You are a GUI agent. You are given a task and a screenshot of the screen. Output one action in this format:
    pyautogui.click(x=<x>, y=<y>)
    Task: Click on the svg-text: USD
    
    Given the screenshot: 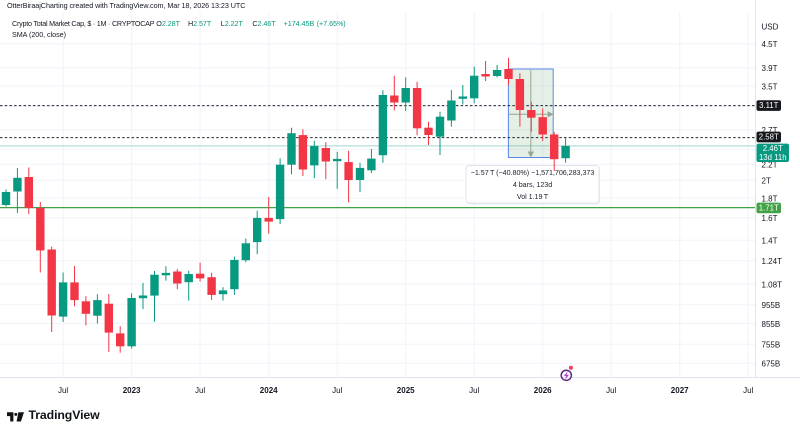 What is the action you would take?
    pyautogui.click(x=770, y=26)
    